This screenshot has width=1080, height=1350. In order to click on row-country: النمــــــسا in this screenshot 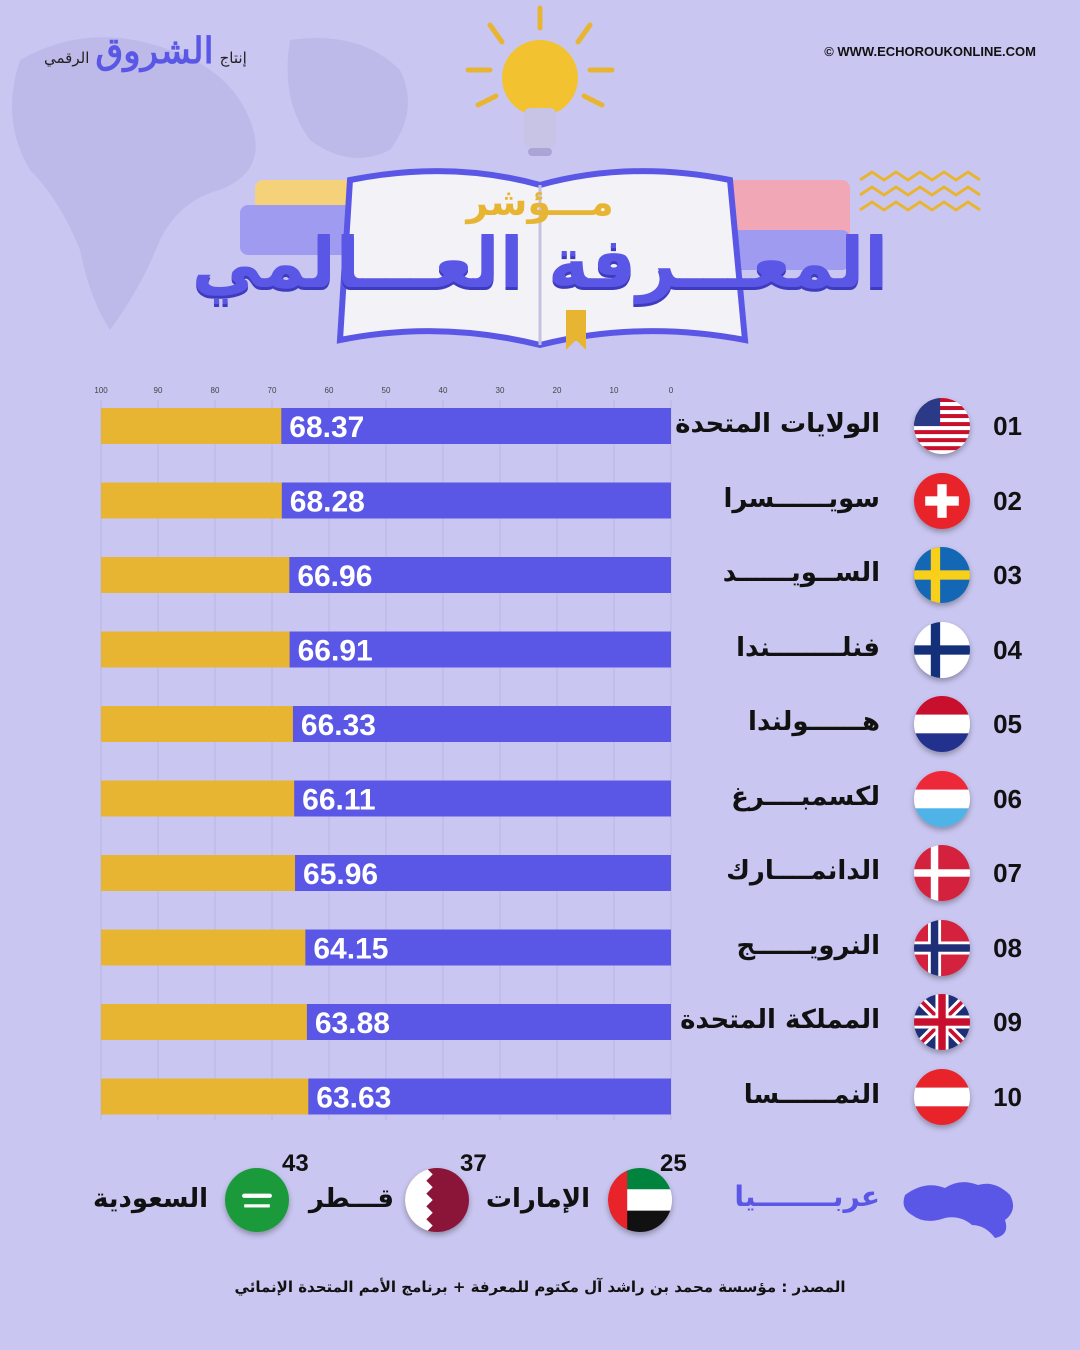, I will do `click(811, 1094)`.